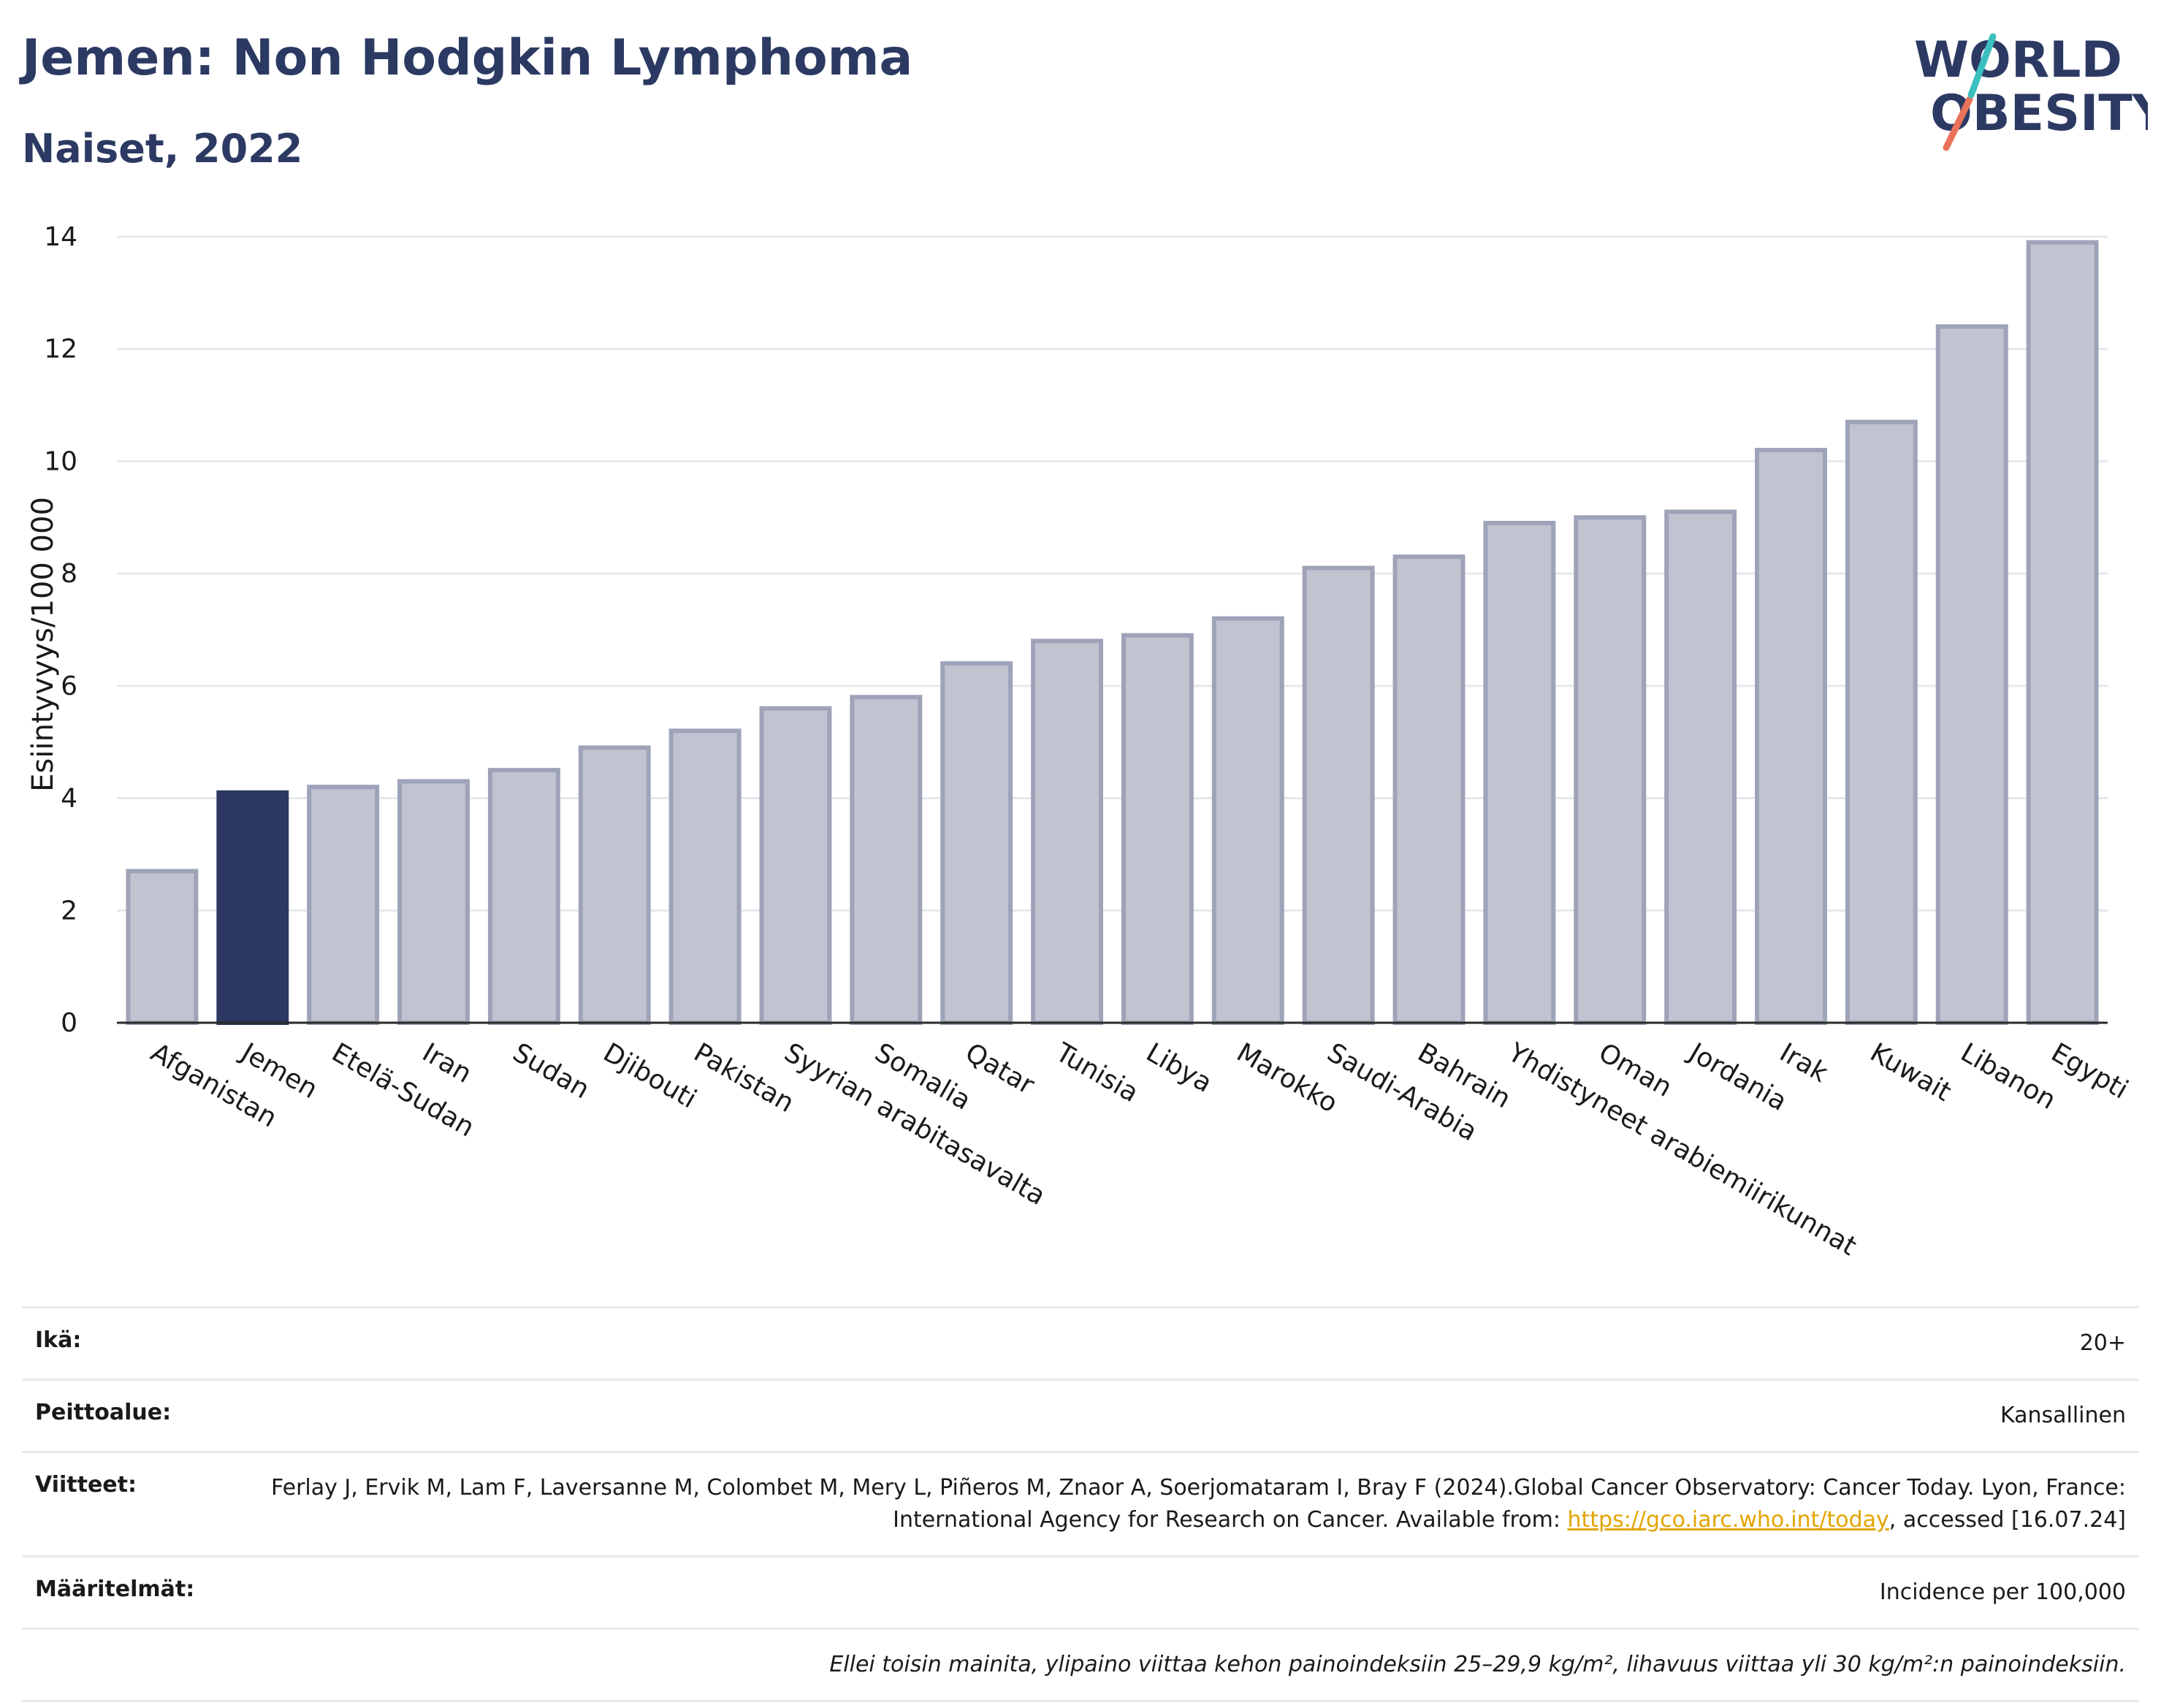  I want to click on references-link: https://gco.iarc.who.int/today, so click(1728, 1520).